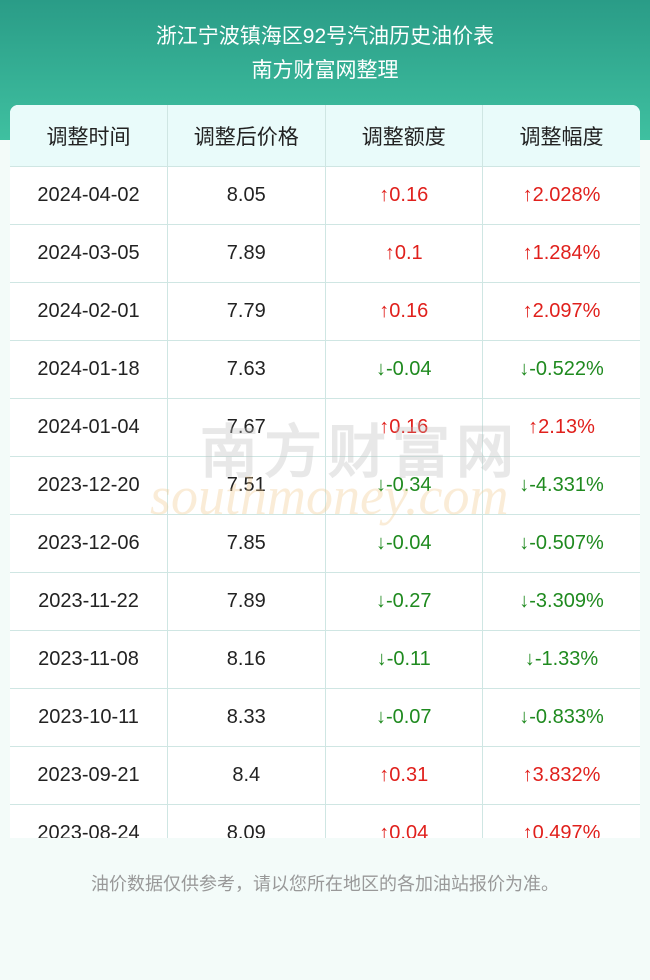  I want to click on table-cell: ↓-0.34, so click(403, 485).